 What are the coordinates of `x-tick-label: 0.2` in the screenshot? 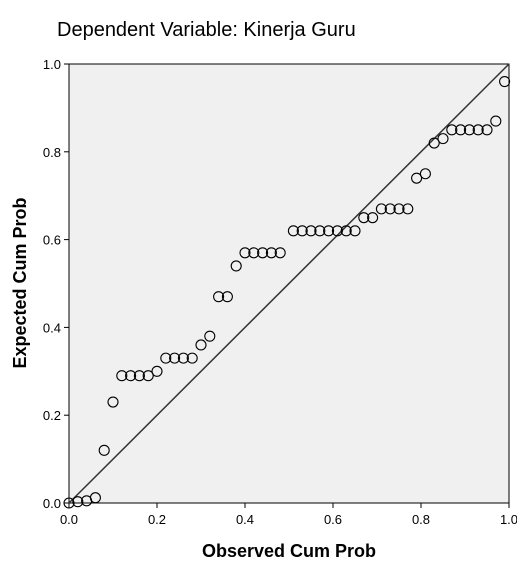 It's located at (157, 519).